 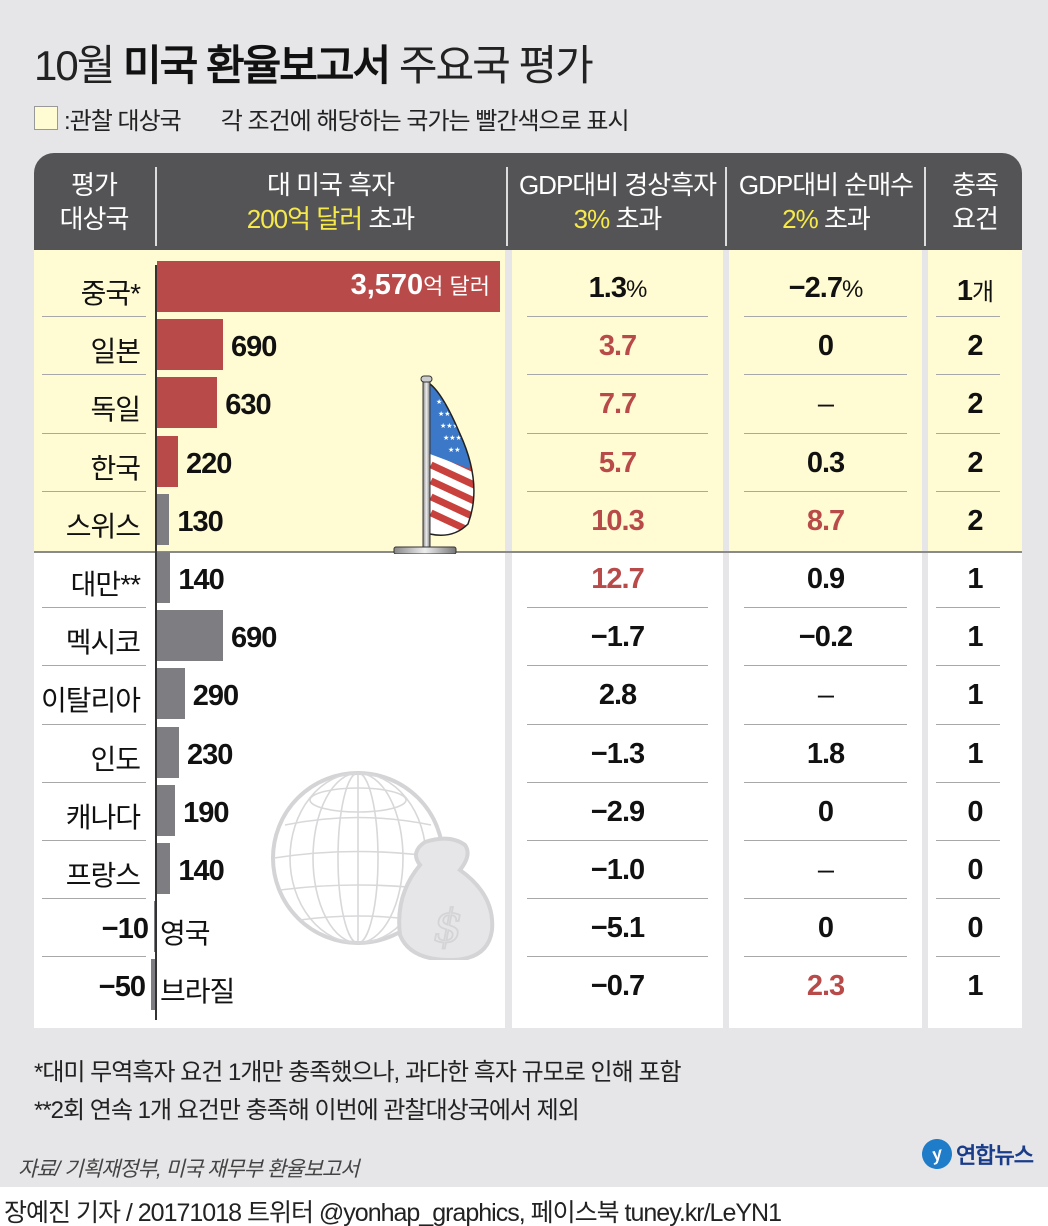 I want to click on header-current-account: GDP대비 경상흑자 3% 초과, so click(x=617, y=201).